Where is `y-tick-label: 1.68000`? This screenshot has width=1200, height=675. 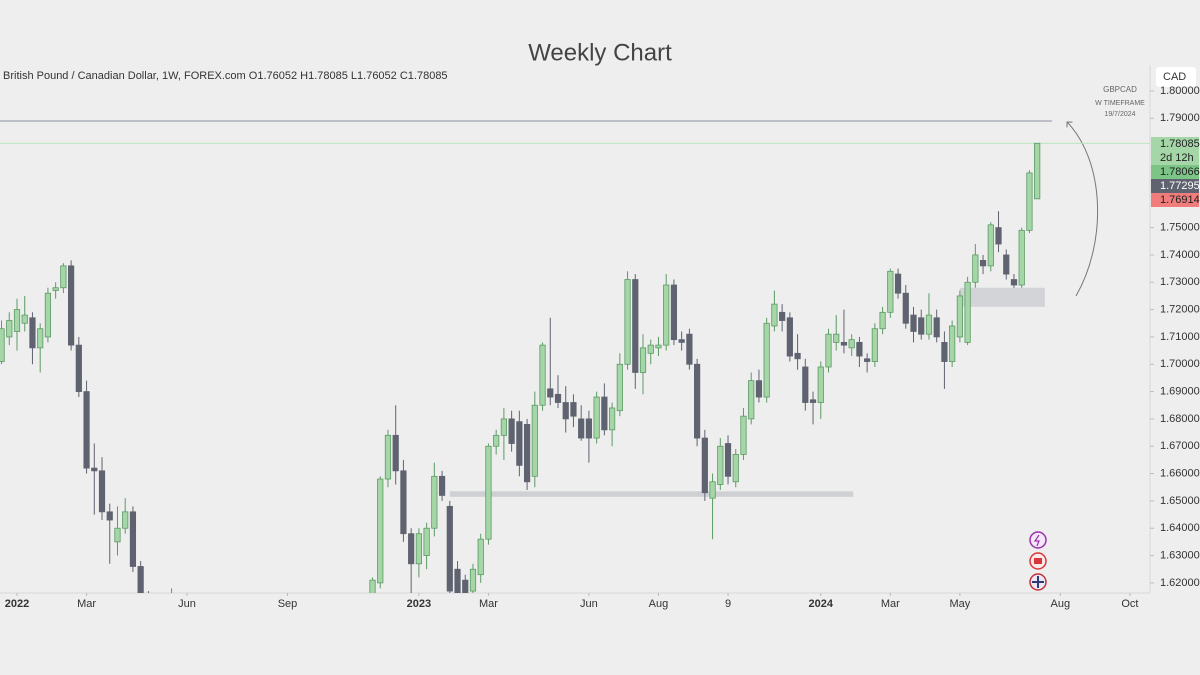 y-tick-label: 1.68000 is located at coordinates (1180, 419).